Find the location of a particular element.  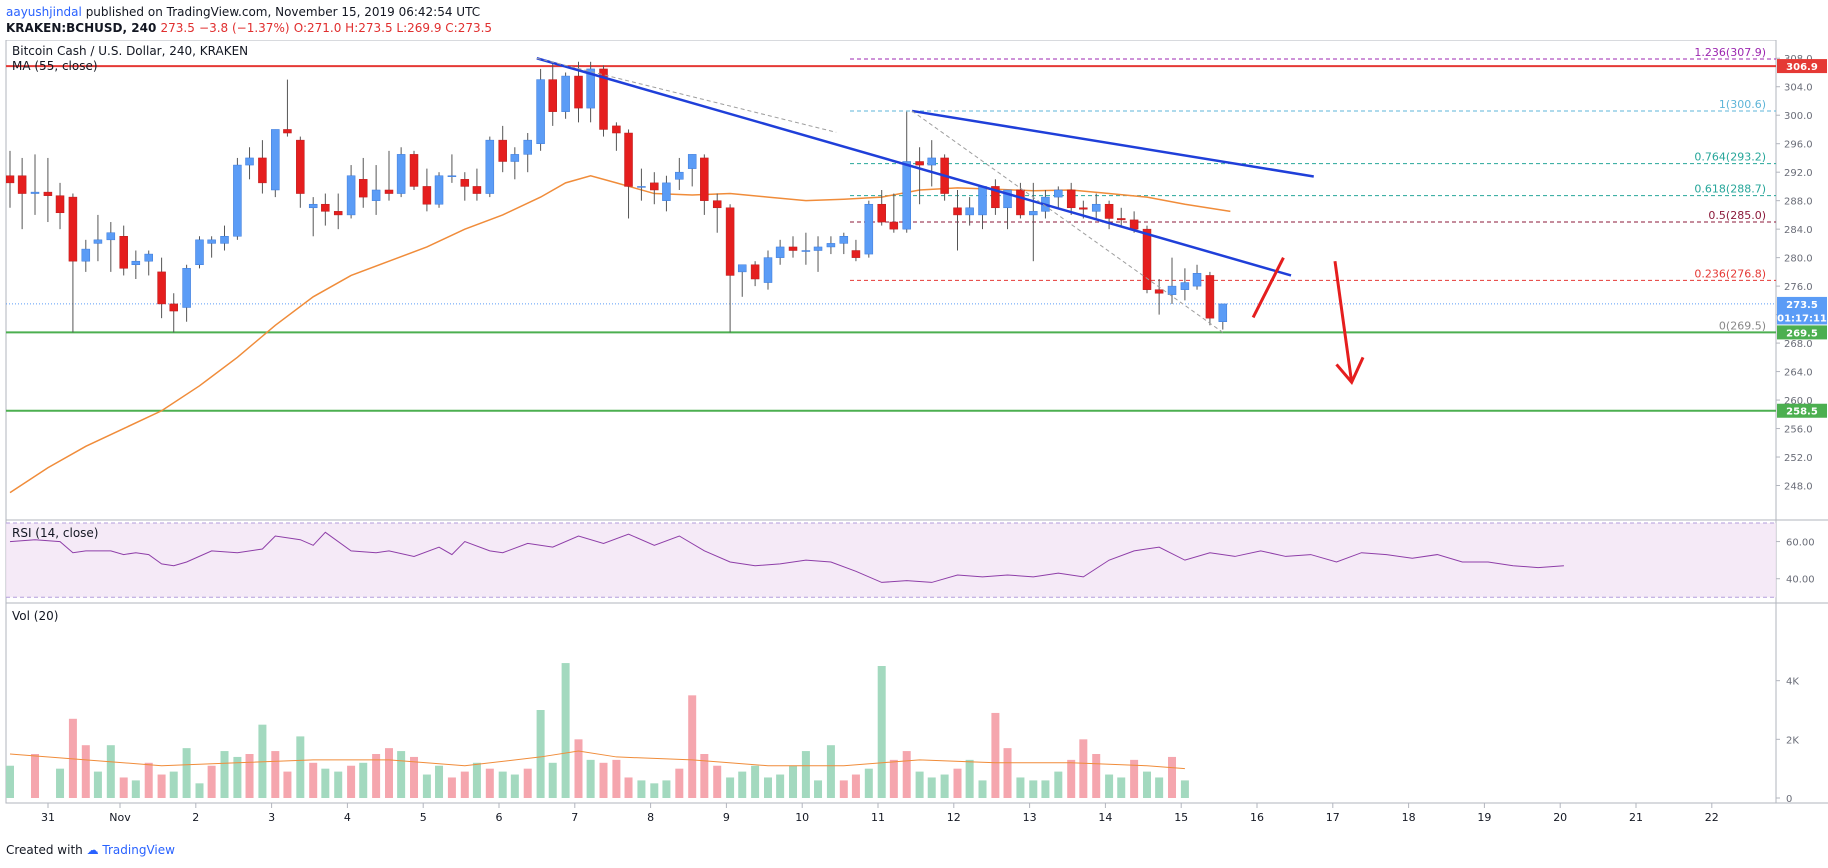

decline-arrow-head is located at coordinates (1350, 371).